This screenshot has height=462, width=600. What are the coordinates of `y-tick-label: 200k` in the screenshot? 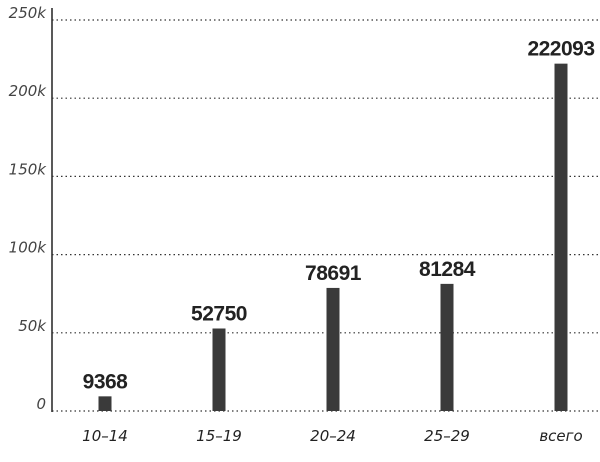 It's located at (28, 91).